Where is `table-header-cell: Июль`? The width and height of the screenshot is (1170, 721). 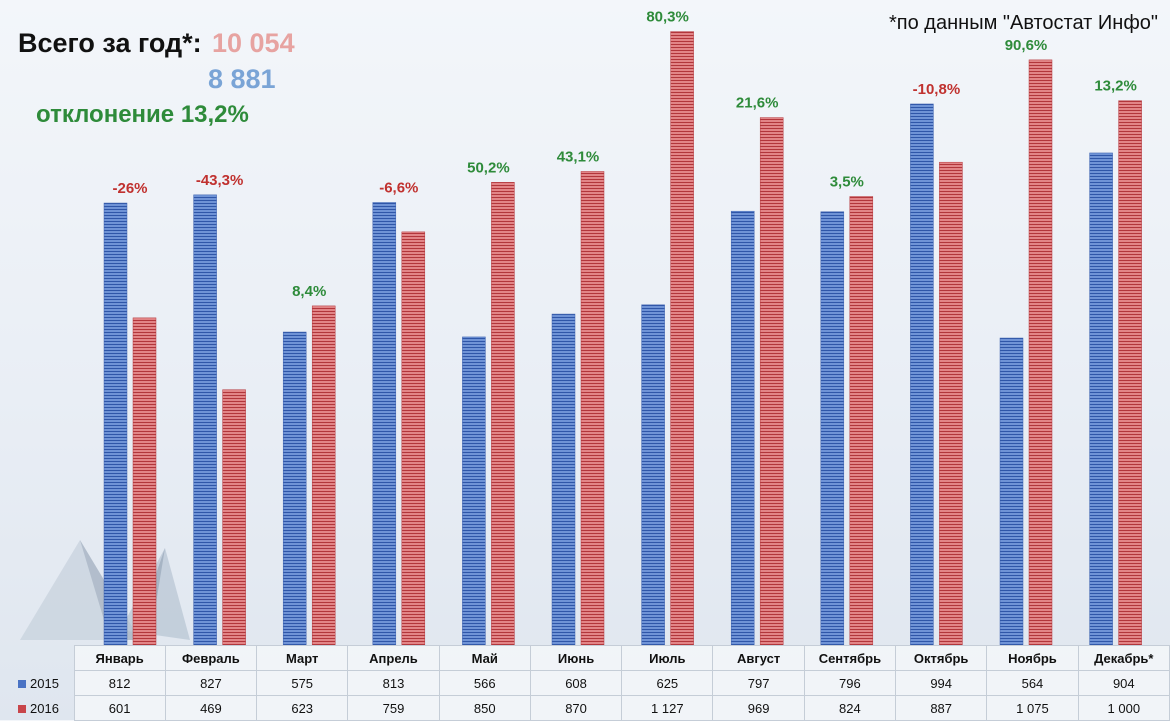
table-header-cell: Июль is located at coordinates (667, 658).